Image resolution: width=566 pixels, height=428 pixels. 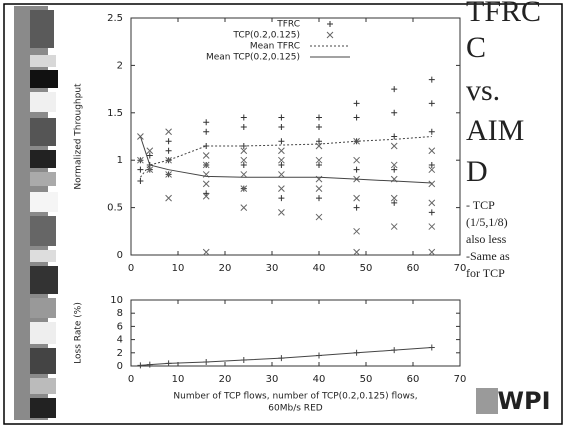 I want to click on x-tick-label: 20, so click(x=225, y=268).